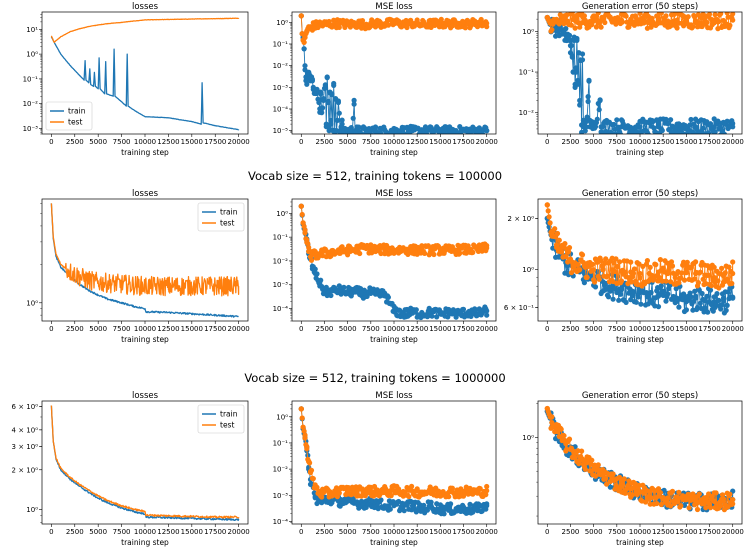 The height and width of the screenshot is (550, 750). I want to click on x-tick-label: 2500, so click(75, 329).